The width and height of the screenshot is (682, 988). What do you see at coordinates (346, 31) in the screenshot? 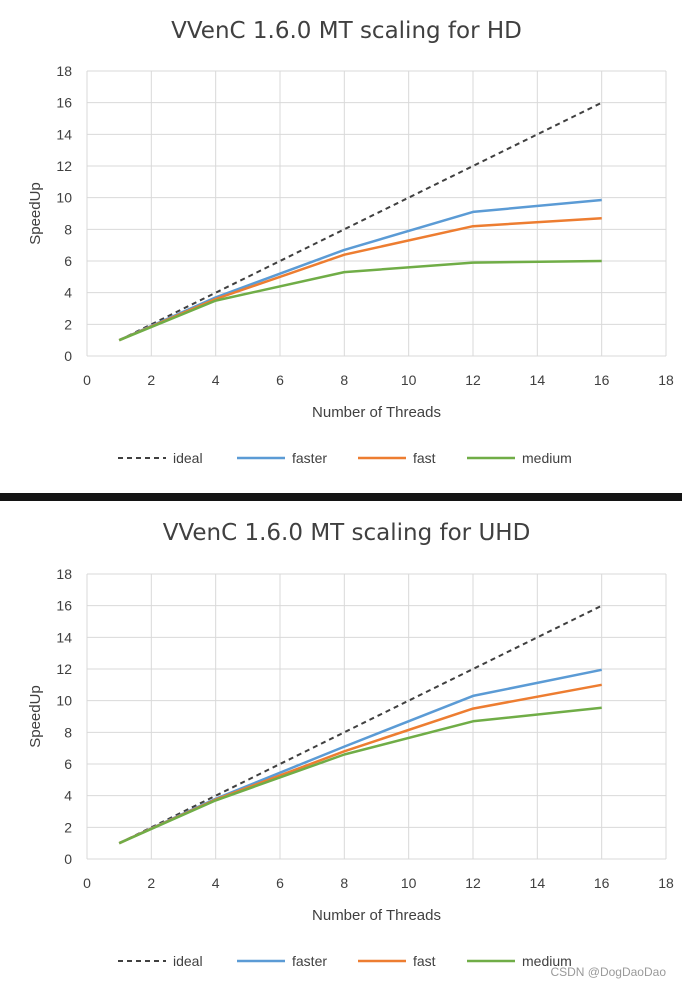
I see `chart-title: VVenC 1.6.0 MT scaling for HD` at bounding box center [346, 31].